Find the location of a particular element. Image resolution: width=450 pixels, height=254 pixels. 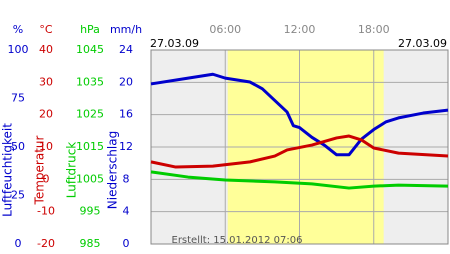

y-tick-label: 30 is located at coordinates (46, 81).